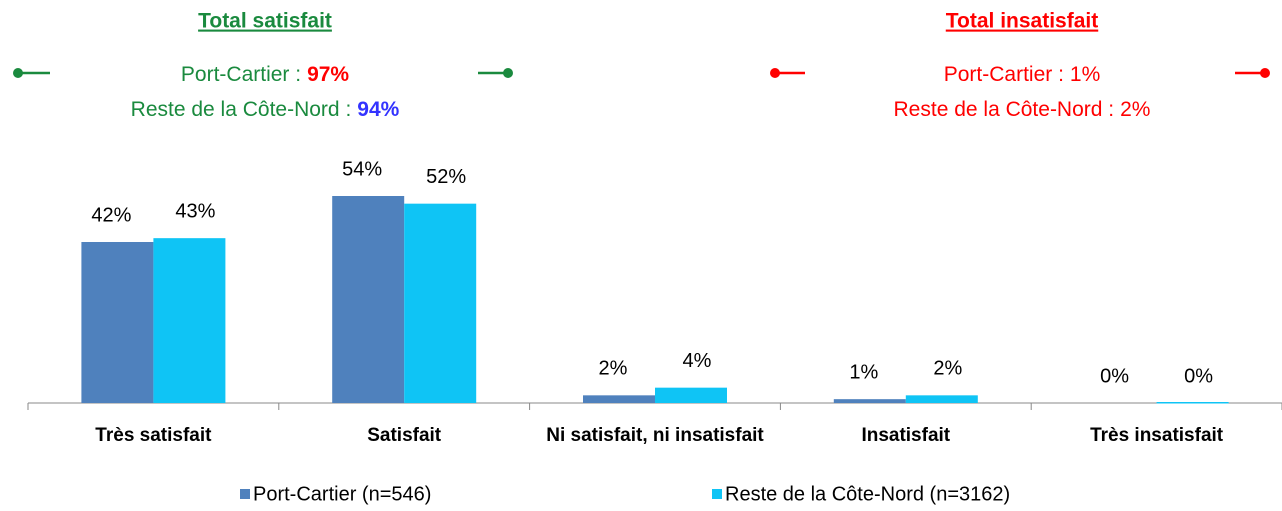 The width and height of the screenshot is (1282, 511). Describe the element at coordinates (867, 494) in the screenshot. I see `legend-label: Reste de la Côte-Nord (n=3162)` at that location.